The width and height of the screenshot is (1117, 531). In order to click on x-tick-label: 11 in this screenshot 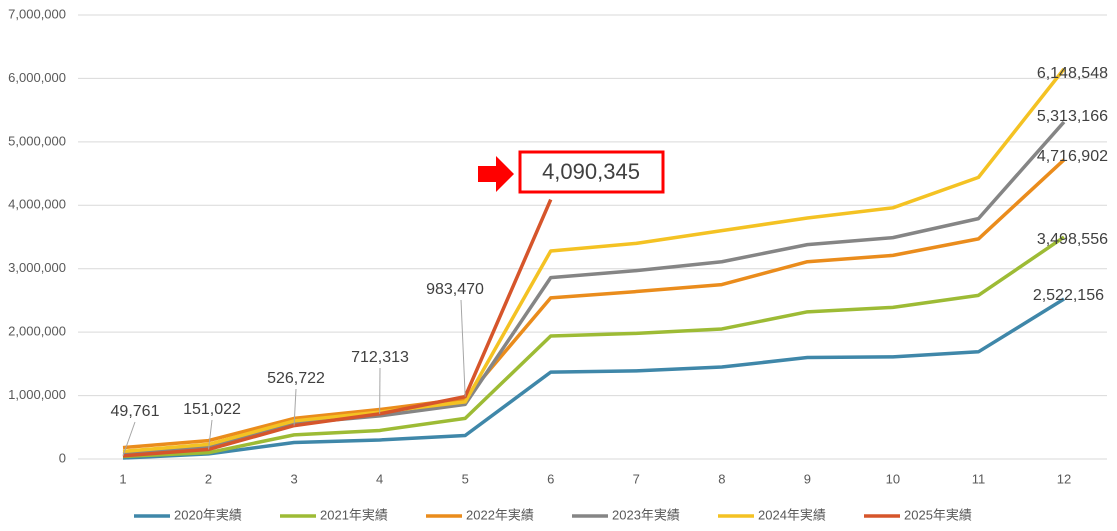, I will do `click(979, 478)`.